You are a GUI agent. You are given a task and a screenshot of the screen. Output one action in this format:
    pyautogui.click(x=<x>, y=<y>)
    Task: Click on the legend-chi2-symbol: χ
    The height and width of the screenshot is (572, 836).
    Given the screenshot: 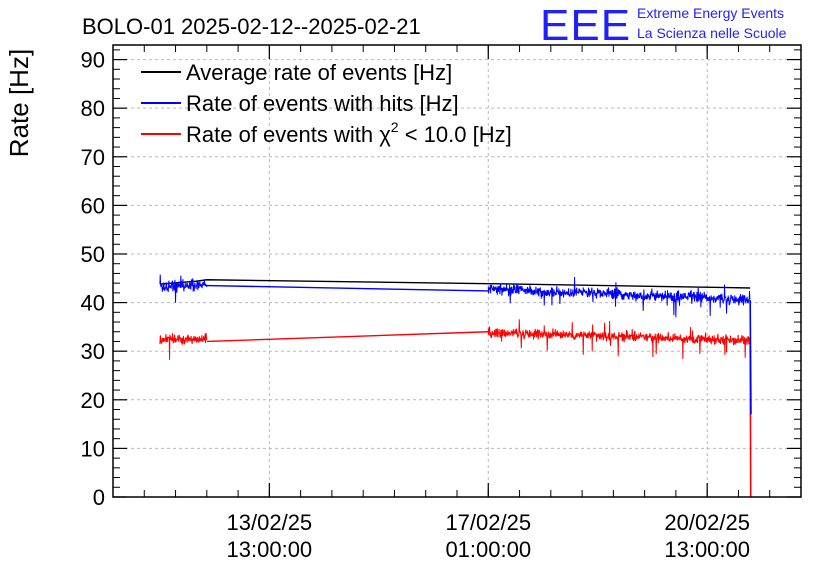 What is the action you would take?
    pyautogui.click(x=385, y=134)
    